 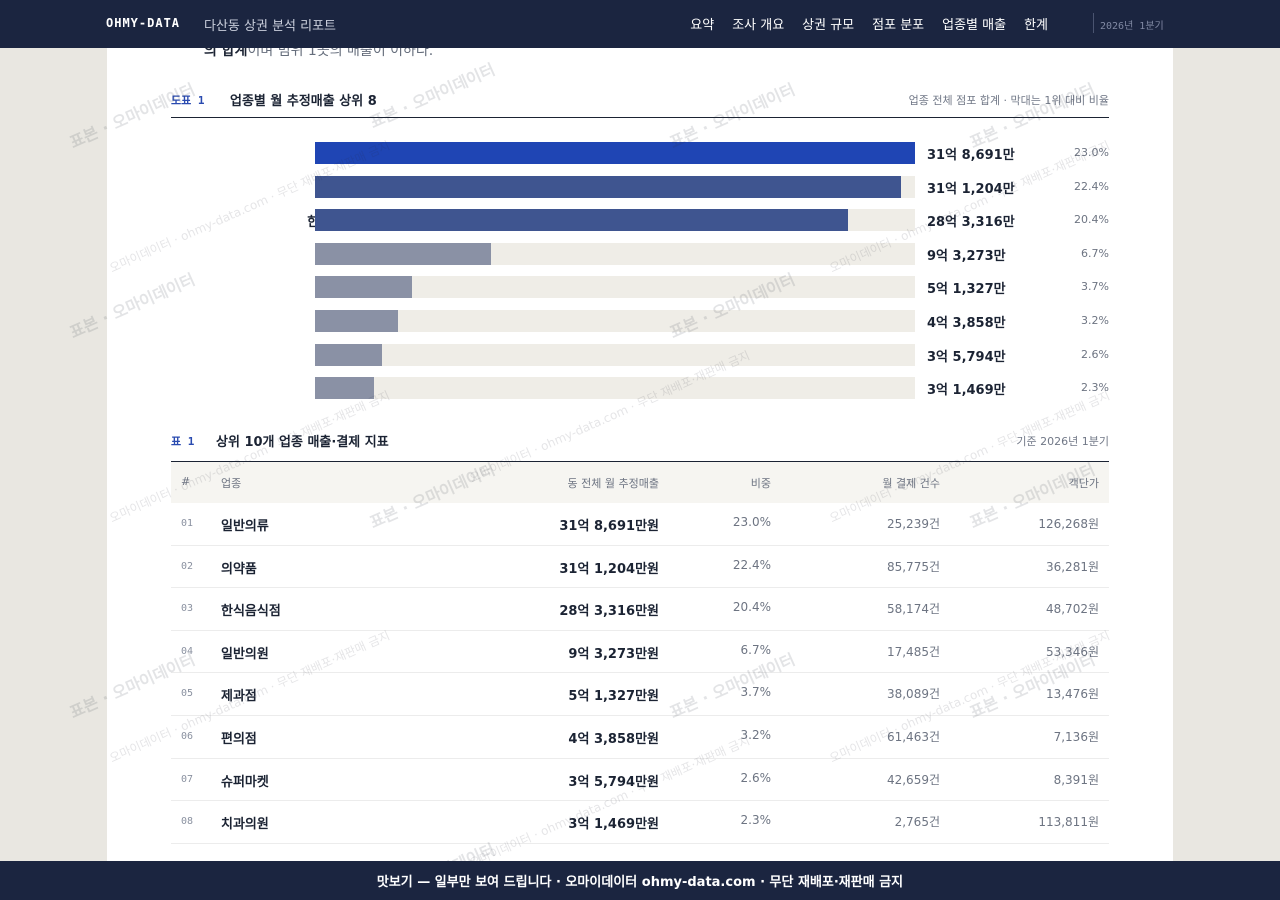 I want to click on bar-share-label: 20.4%, so click(x=1091, y=220).